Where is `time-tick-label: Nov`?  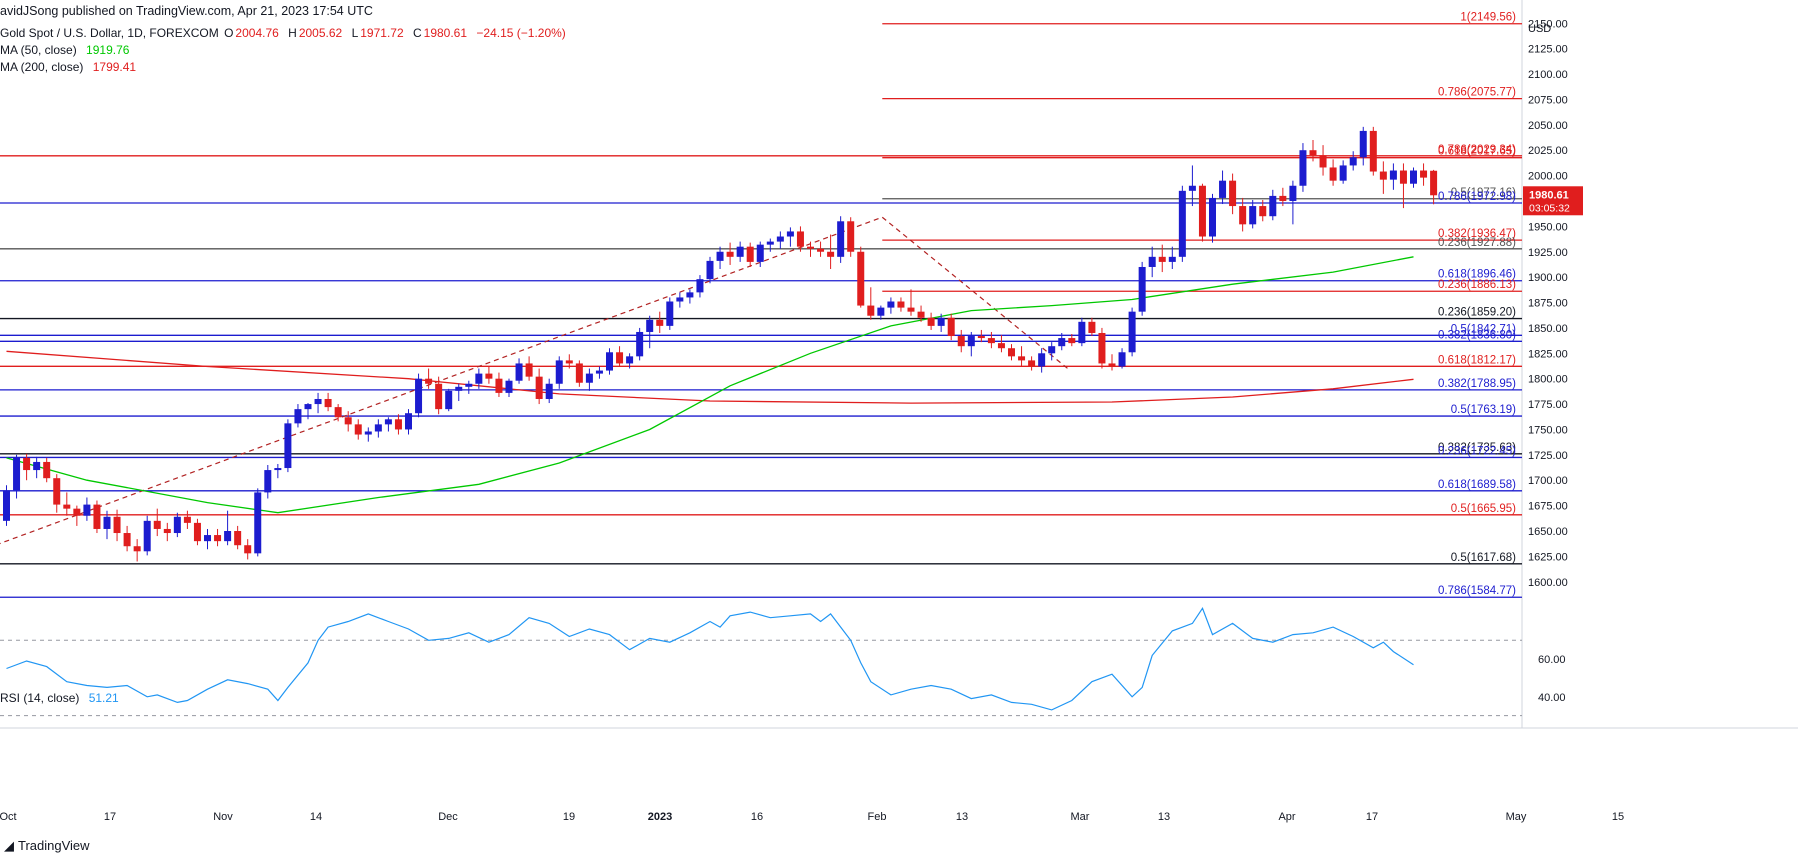
time-tick-label: Nov is located at coordinates (223, 817).